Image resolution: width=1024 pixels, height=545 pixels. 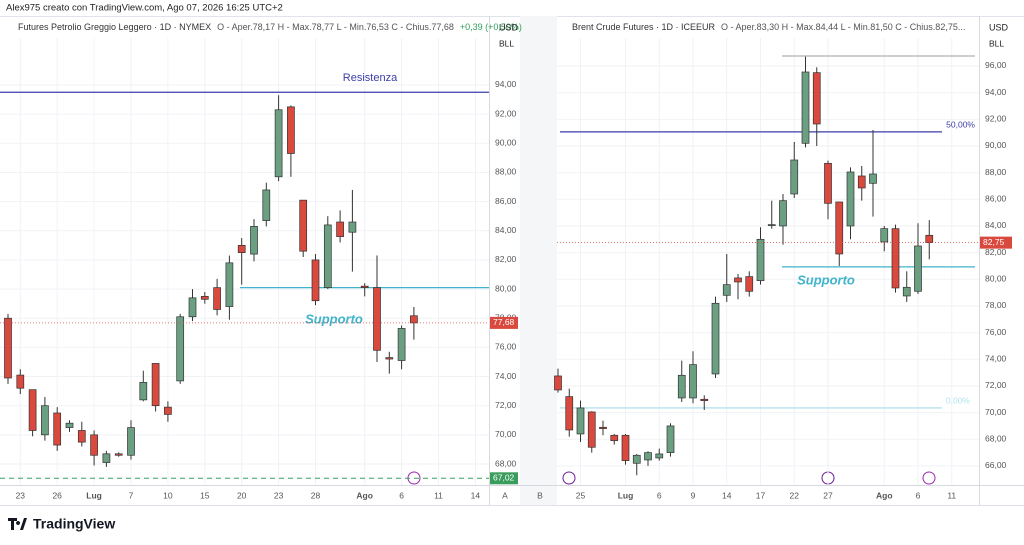 What do you see at coordinates (512, 485) in the screenshot?
I see `time-axis-border` at bounding box center [512, 485].